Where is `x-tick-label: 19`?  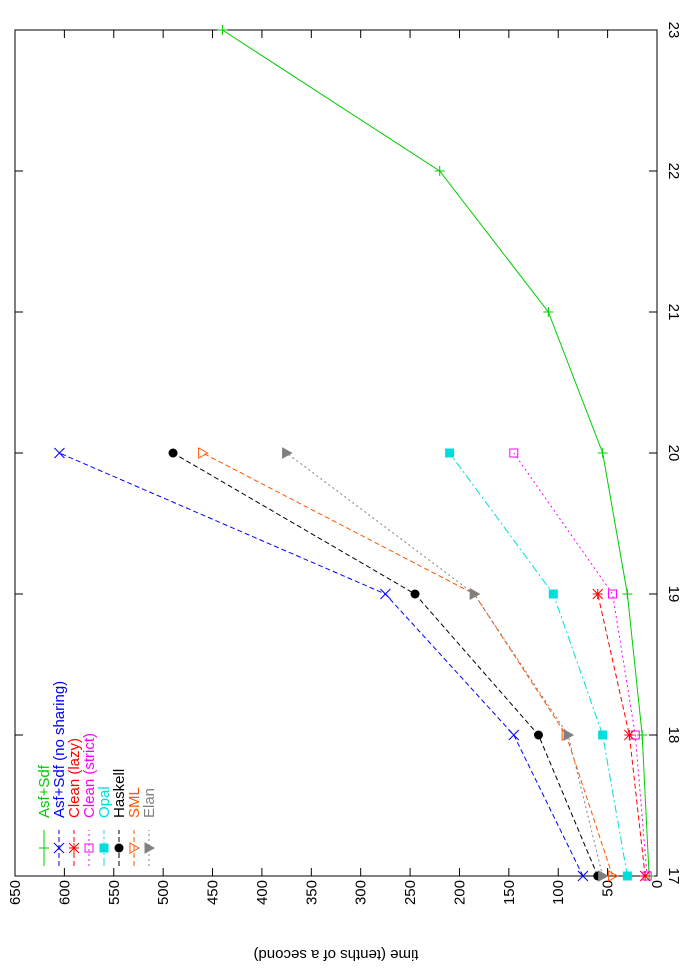
x-tick-label: 19 is located at coordinates (673, 594).